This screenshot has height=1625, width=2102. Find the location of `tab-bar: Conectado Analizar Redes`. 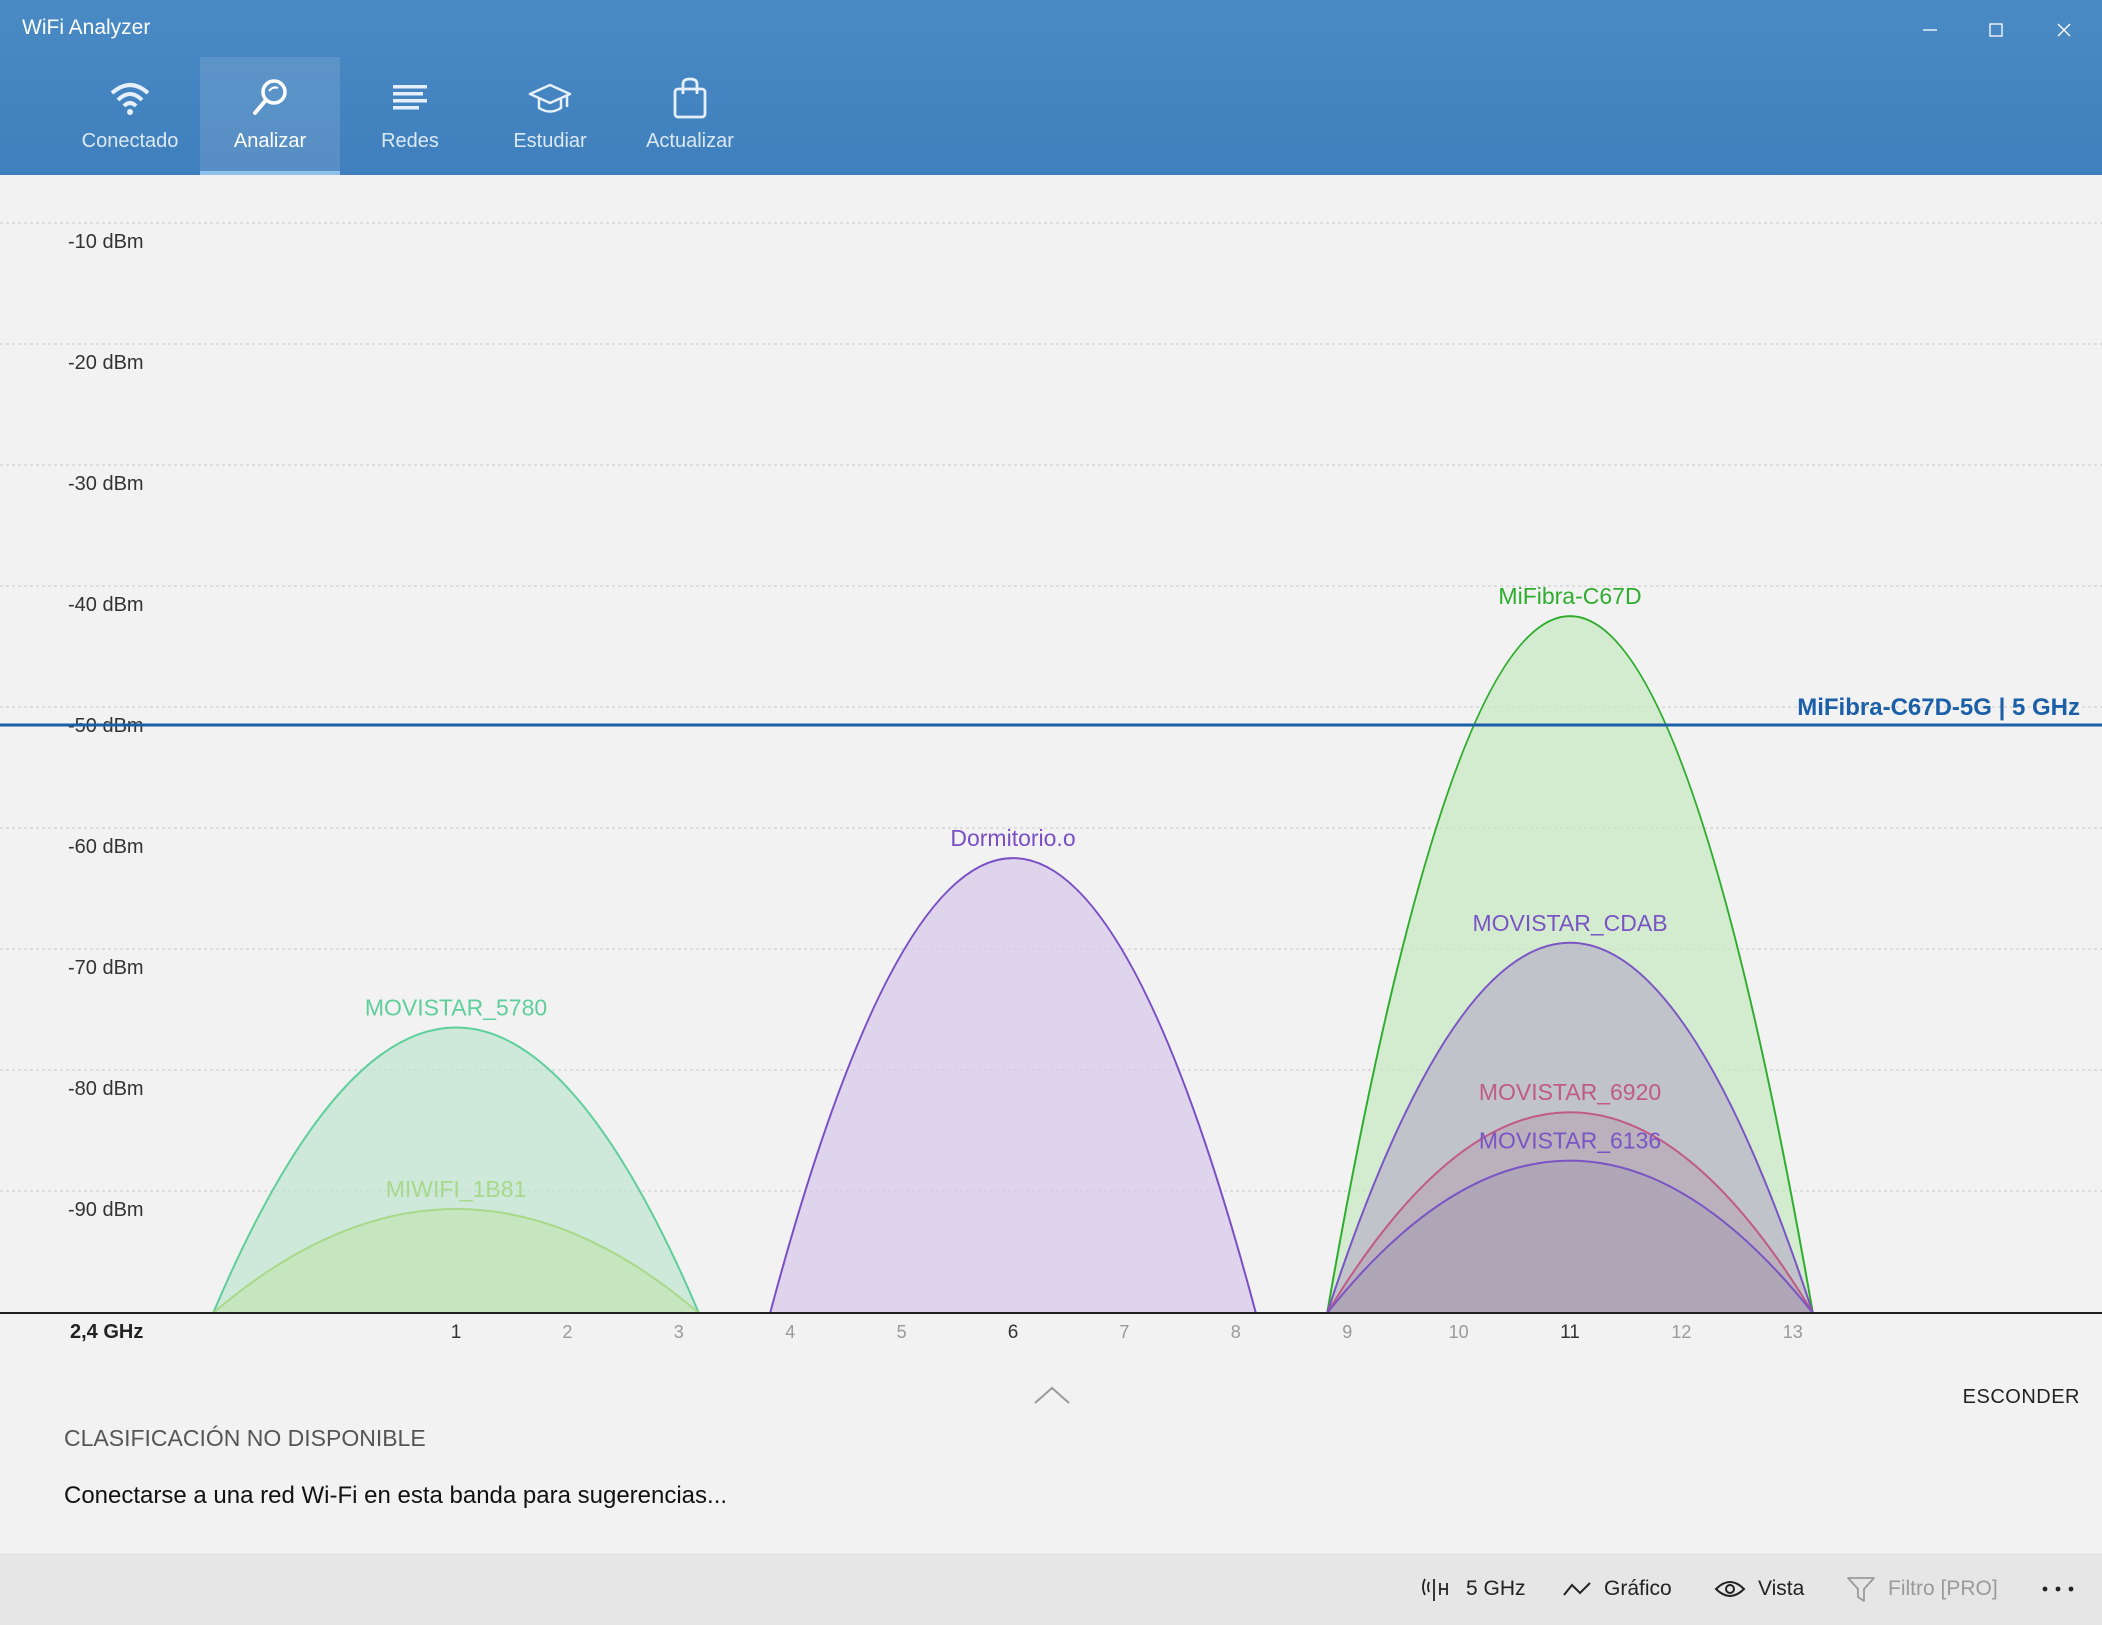

tab-bar: Conectado Analizar Redes is located at coordinates (410, 116).